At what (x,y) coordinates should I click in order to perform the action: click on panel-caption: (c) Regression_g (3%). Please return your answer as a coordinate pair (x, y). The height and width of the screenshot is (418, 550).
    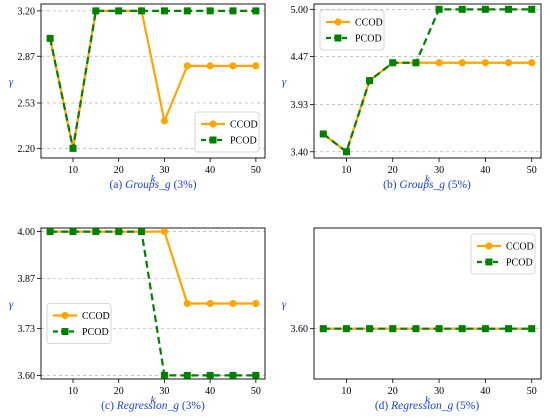
    Looking at the image, I should click on (153, 406).